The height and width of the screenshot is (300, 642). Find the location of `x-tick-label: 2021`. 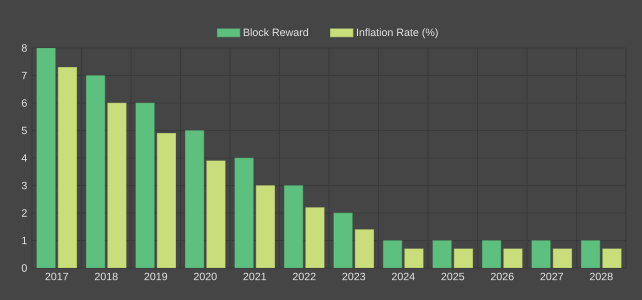

x-tick-label: 2021 is located at coordinates (254, 276).